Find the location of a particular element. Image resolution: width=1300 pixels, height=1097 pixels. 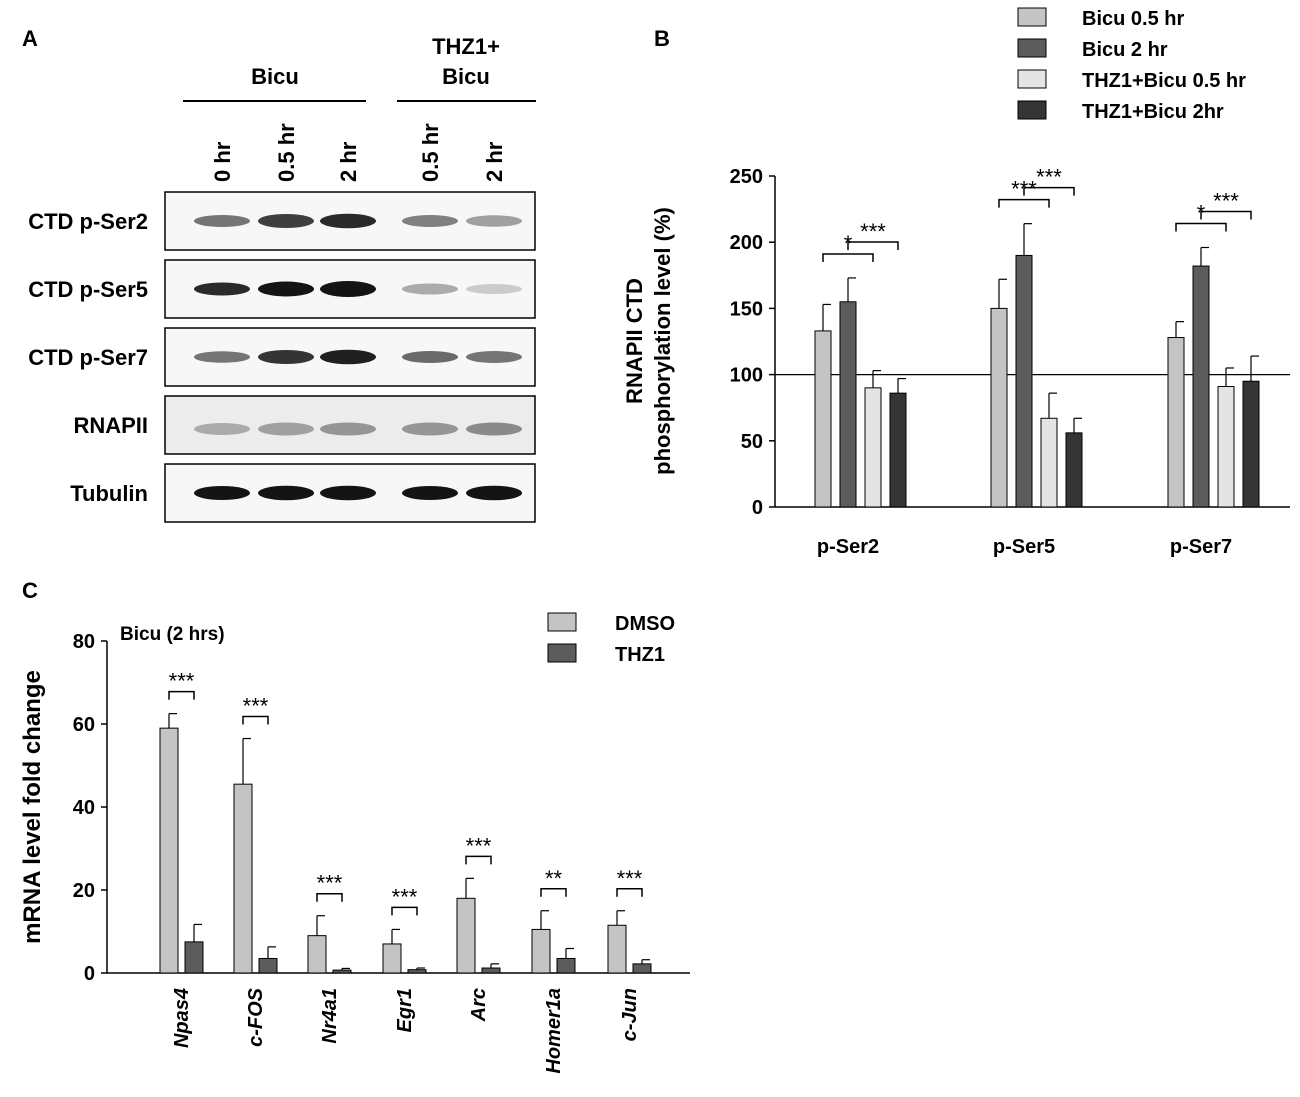

group-label-thz1-line1: THZ1+ is located at coordinates (466, 46).